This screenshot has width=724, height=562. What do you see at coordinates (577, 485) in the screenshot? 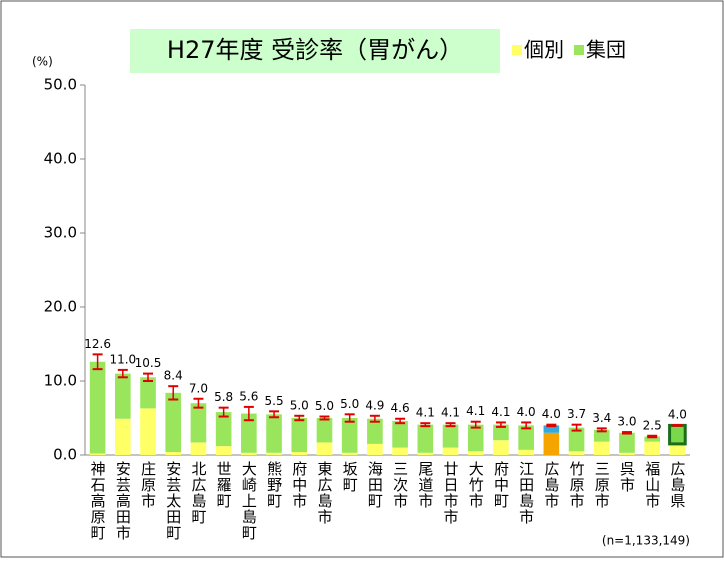
I see `x-tick-label: 竹原市` at bounding box center [577, 485].